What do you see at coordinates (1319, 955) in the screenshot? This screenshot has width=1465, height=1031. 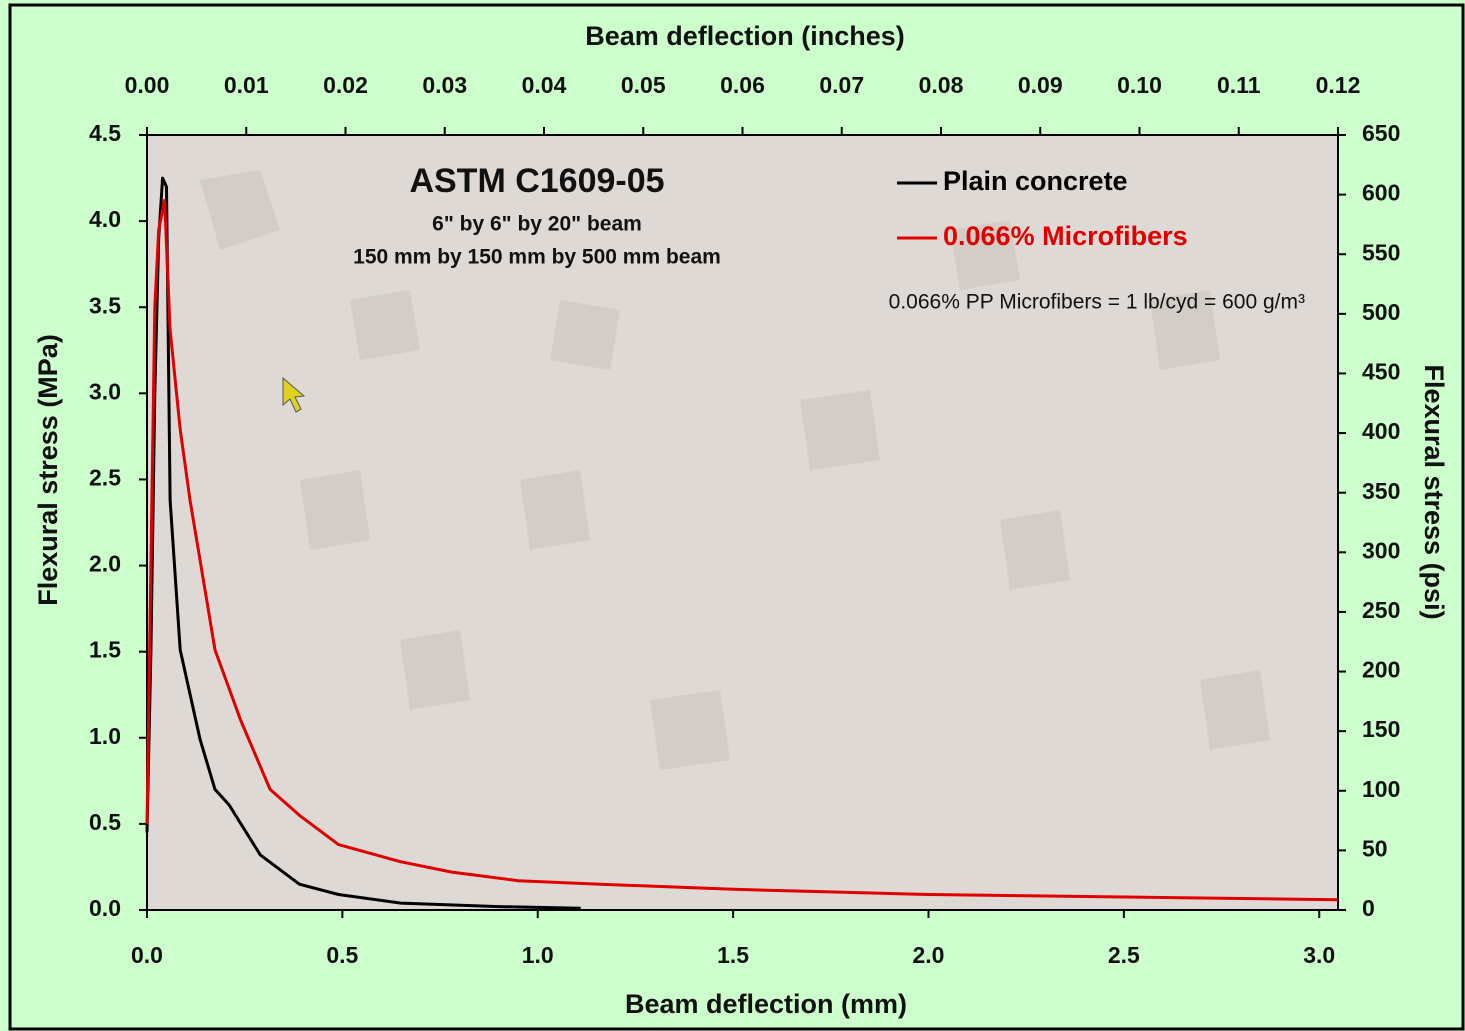 I see `x-tick-label: 3.0` at bounding box center [1319, 955].